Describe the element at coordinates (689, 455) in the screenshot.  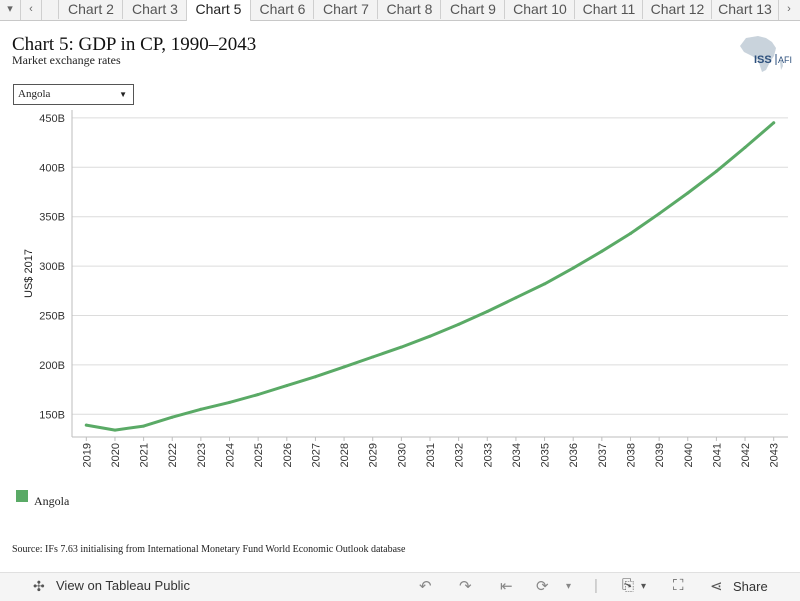
I see `x-tick-label: 2040` at that location.